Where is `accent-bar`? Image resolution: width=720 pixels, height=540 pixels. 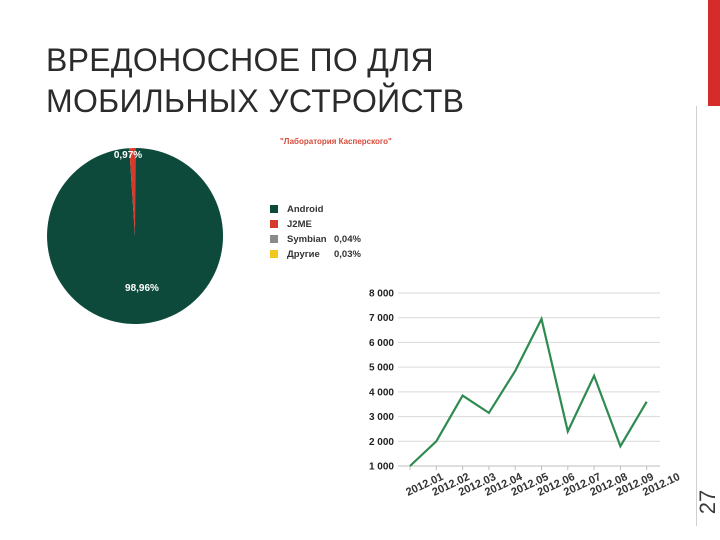
accent-bar is located at coordinates (714, 53).